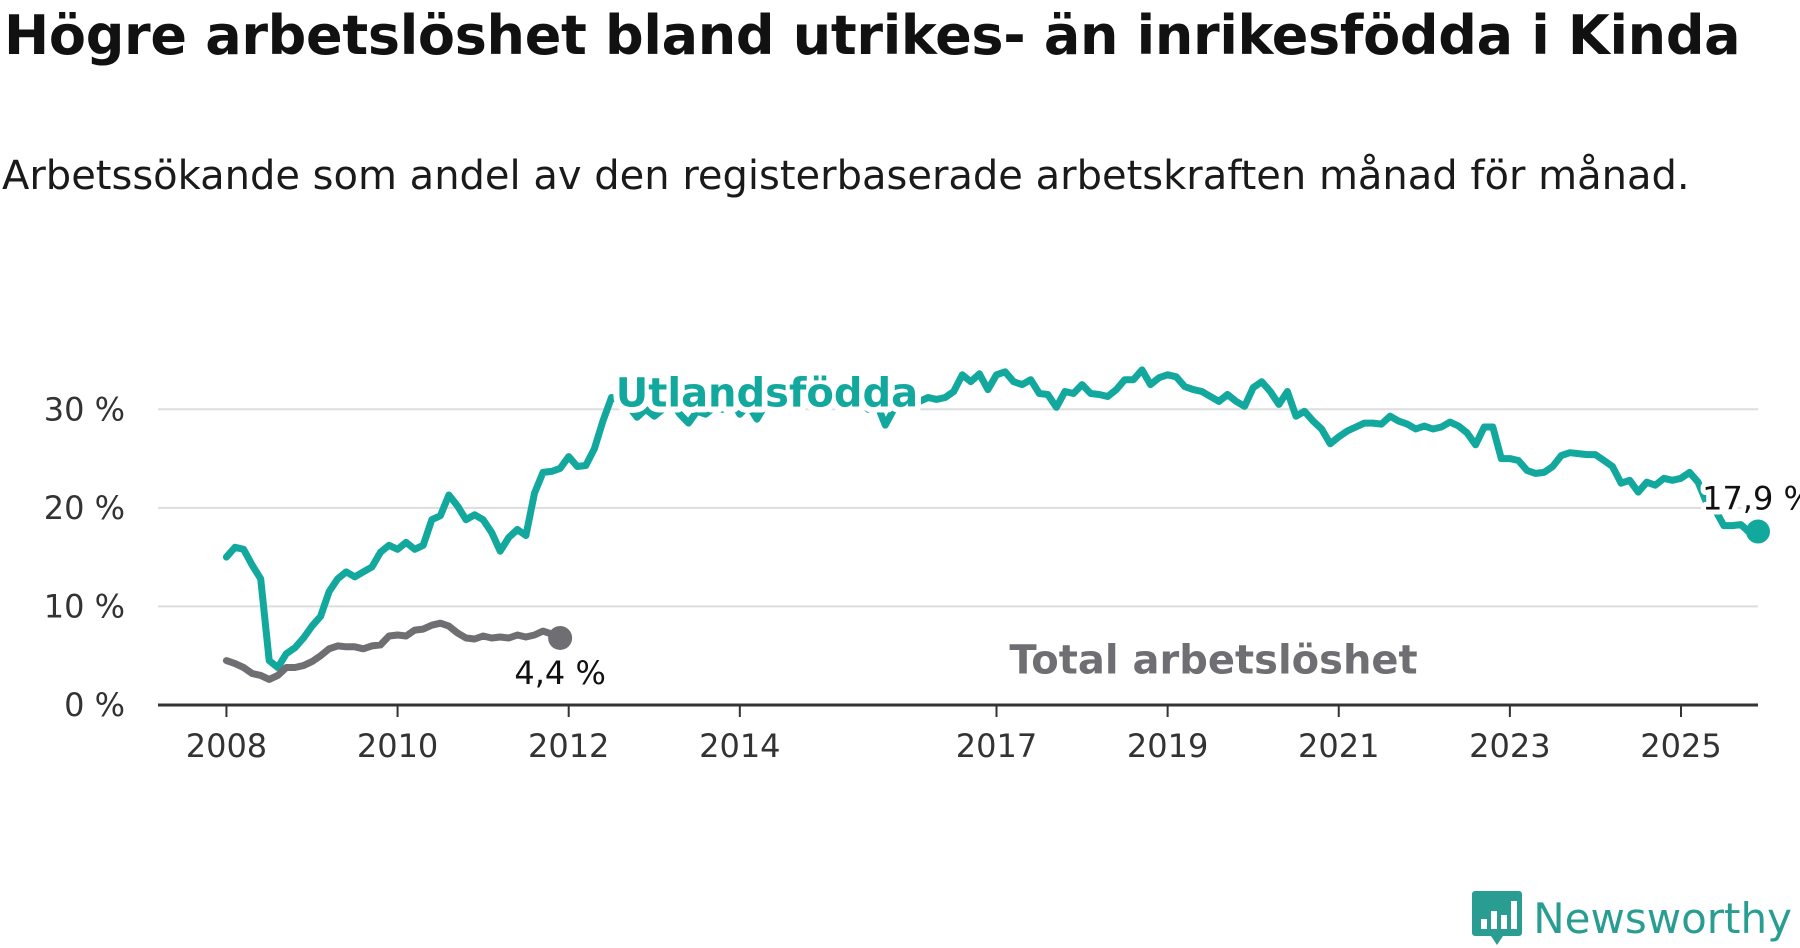  What do you see at coordinates (1167, 746) in the screenshot?
I see `x-tick-label: 2019` at bounding box center [1167, 746].